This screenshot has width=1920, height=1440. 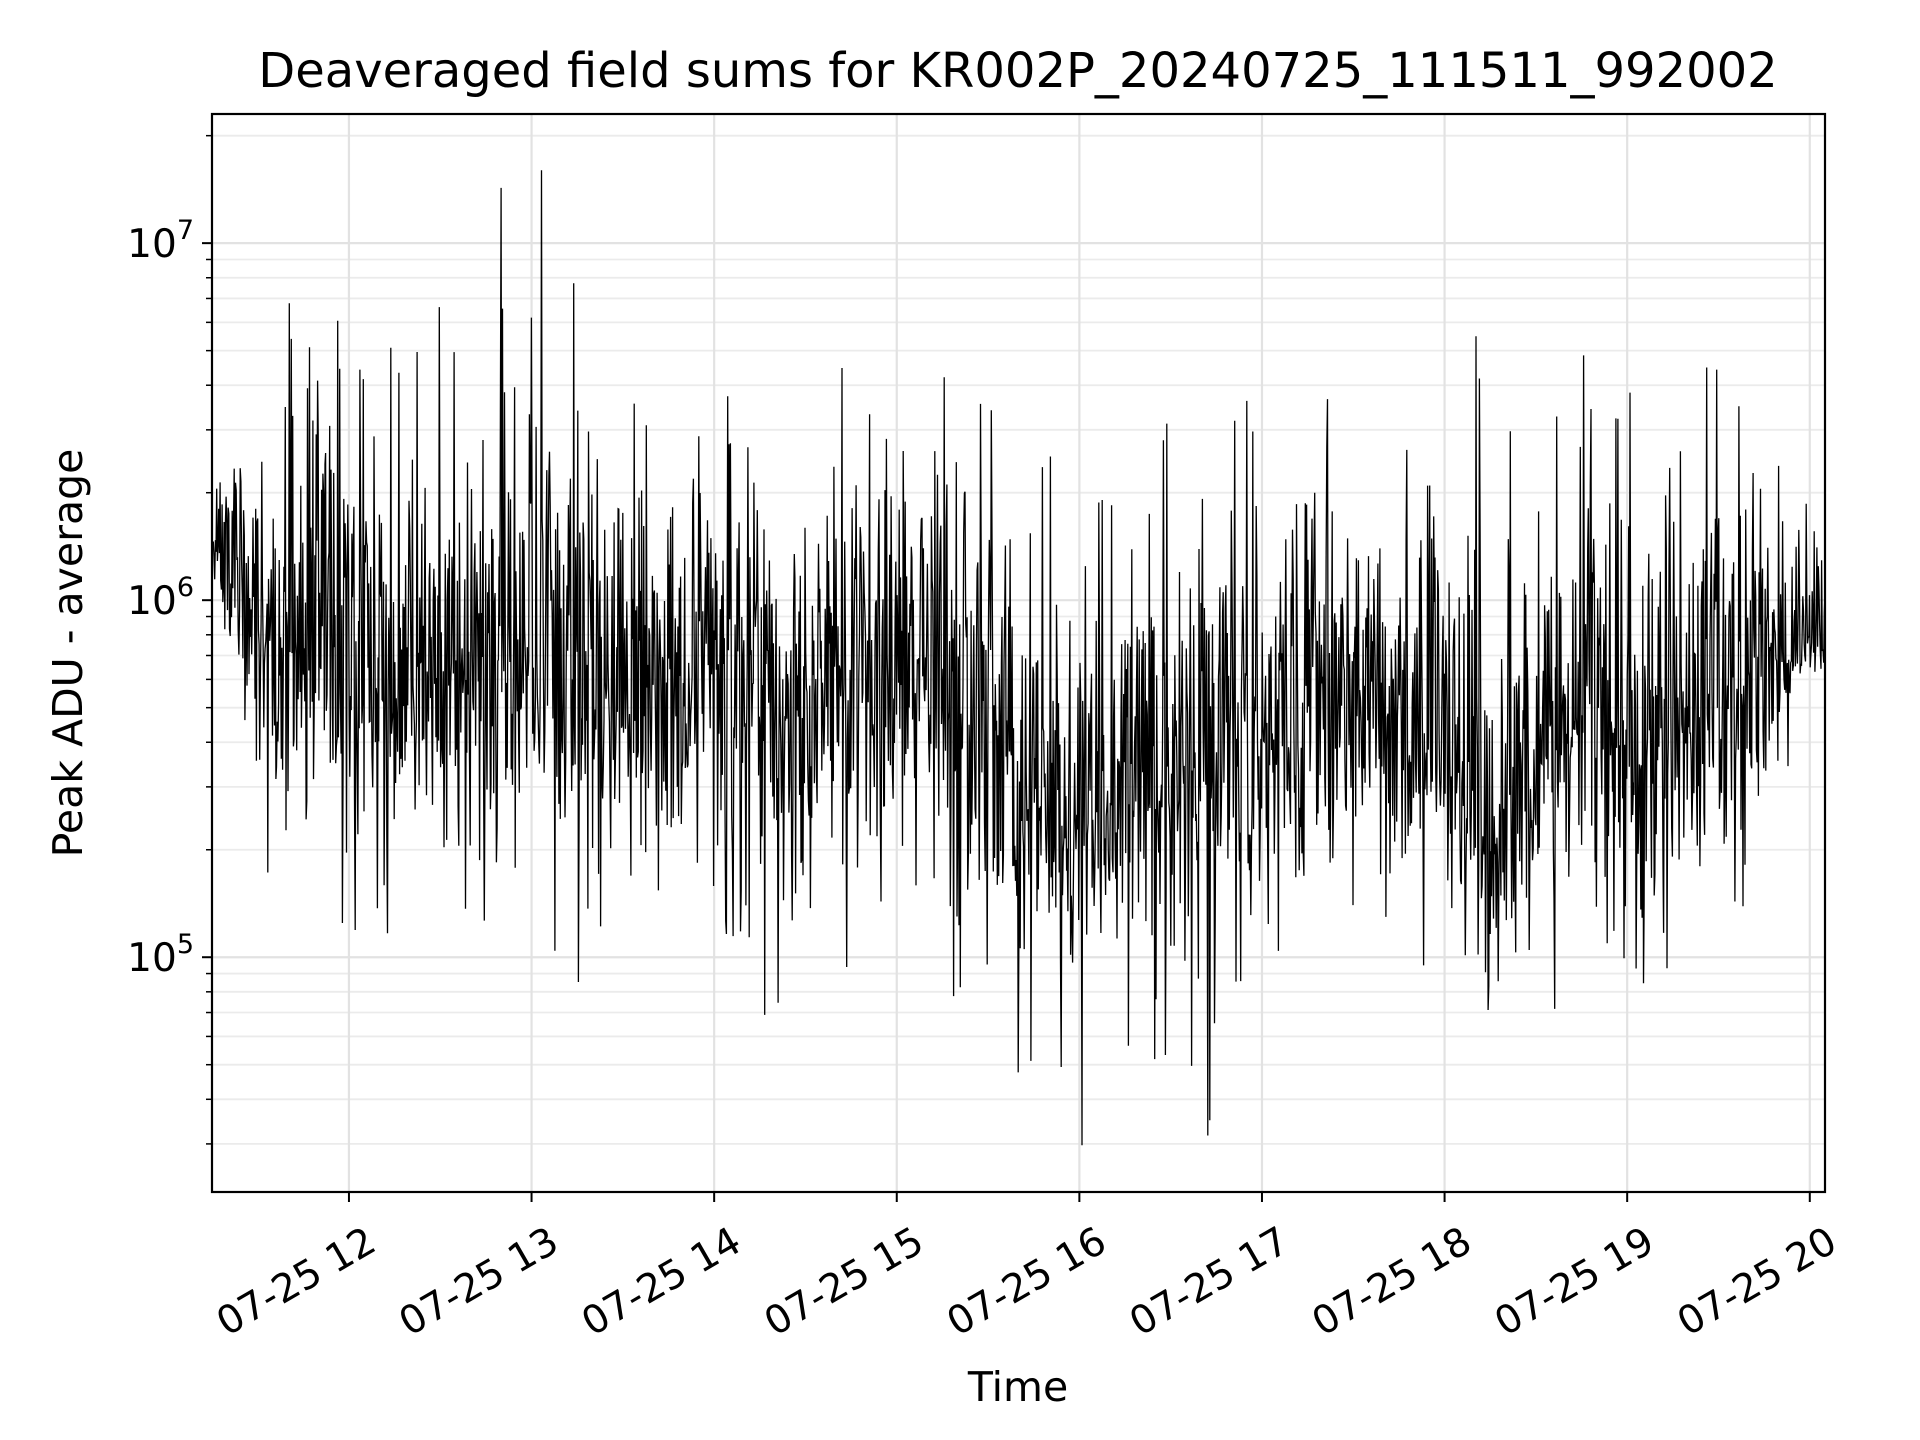 I want to click on y-tick-label: 10⁵, so click(x=160, y=955).